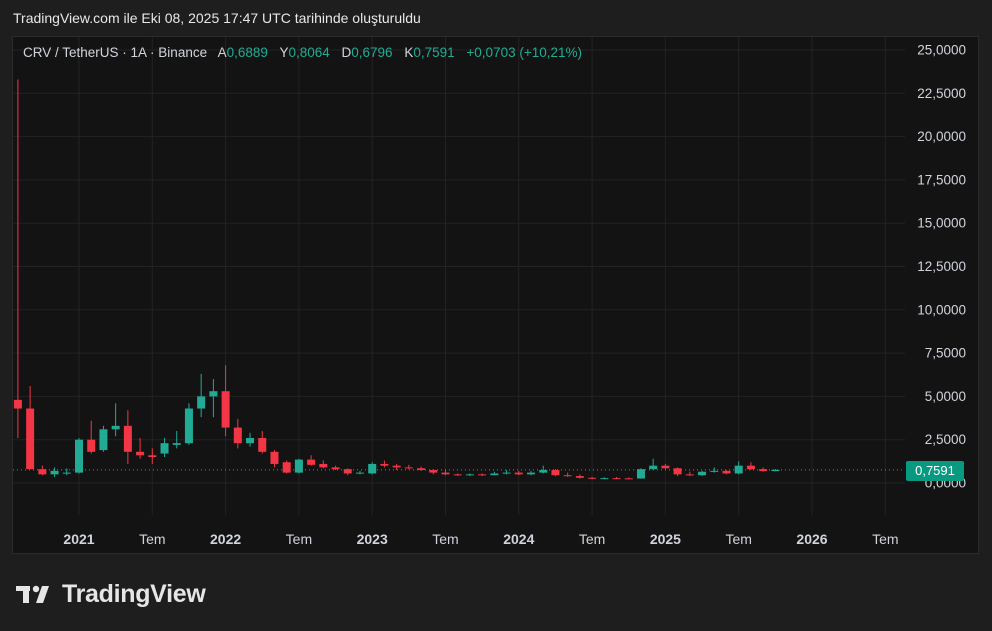  What do you see at coordinates (115, 52) in the screenshot?
I see `symbol-label: CRV / TetherUS · 1A · Binance` at bounding box center [115, 52].